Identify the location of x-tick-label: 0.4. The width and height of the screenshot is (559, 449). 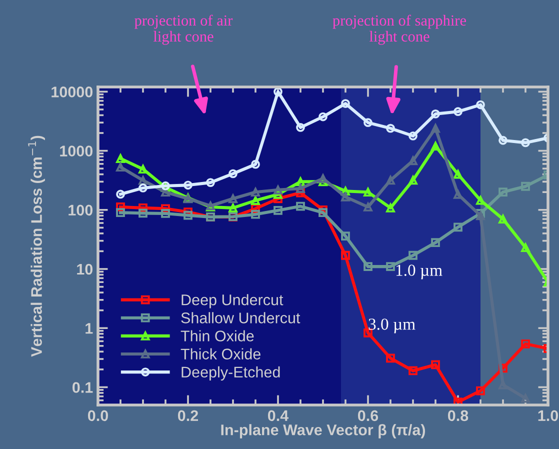
(278, 416).